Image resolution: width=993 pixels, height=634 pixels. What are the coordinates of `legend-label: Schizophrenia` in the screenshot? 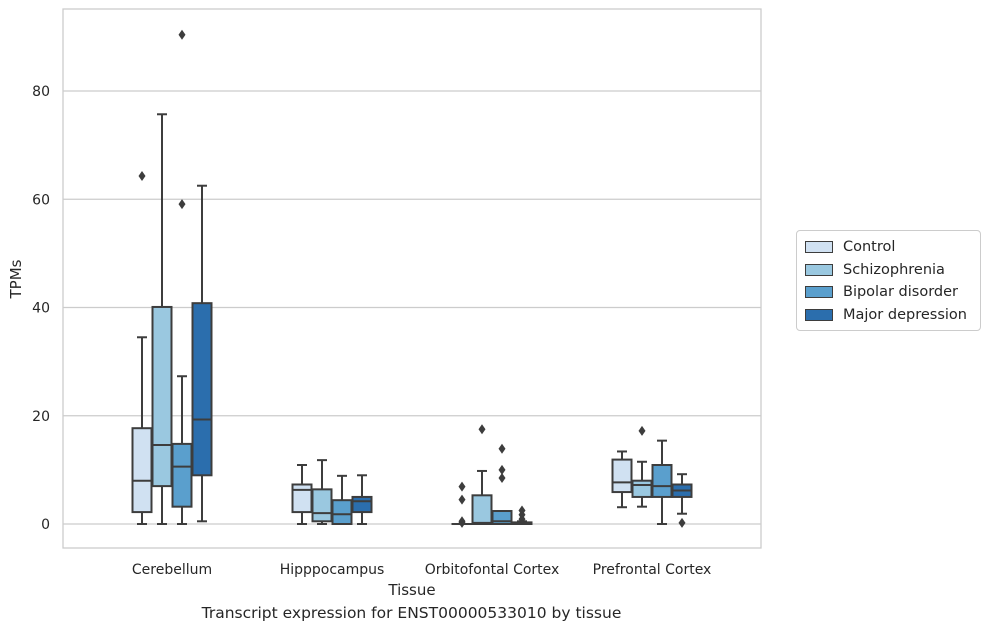 It's located at (894, 269).